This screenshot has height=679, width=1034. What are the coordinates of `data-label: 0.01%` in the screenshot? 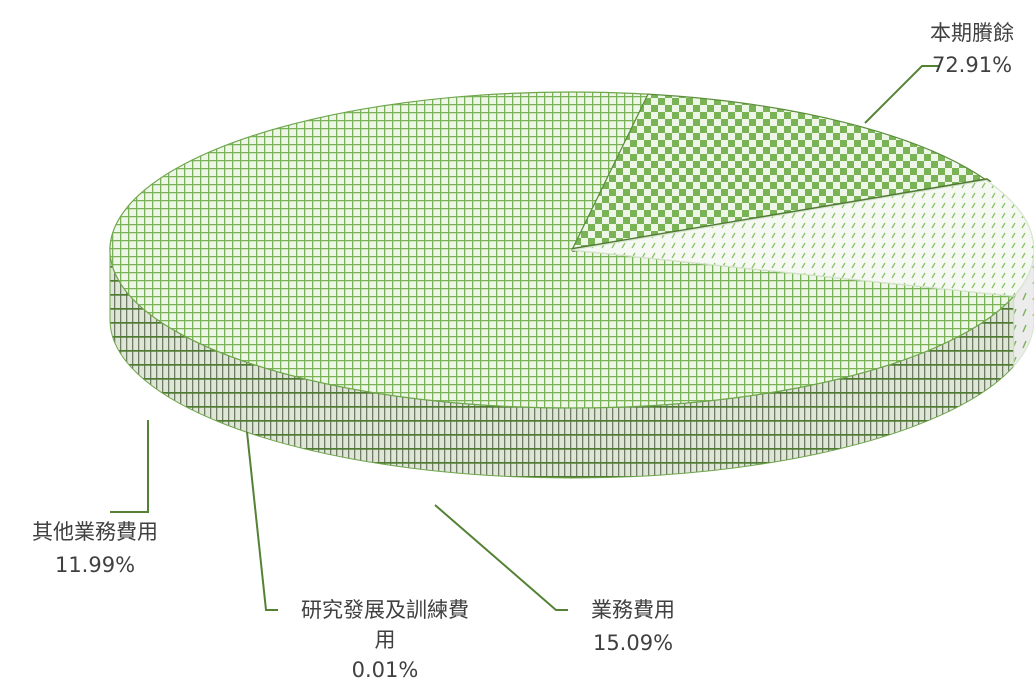 It's located at (385, 668).